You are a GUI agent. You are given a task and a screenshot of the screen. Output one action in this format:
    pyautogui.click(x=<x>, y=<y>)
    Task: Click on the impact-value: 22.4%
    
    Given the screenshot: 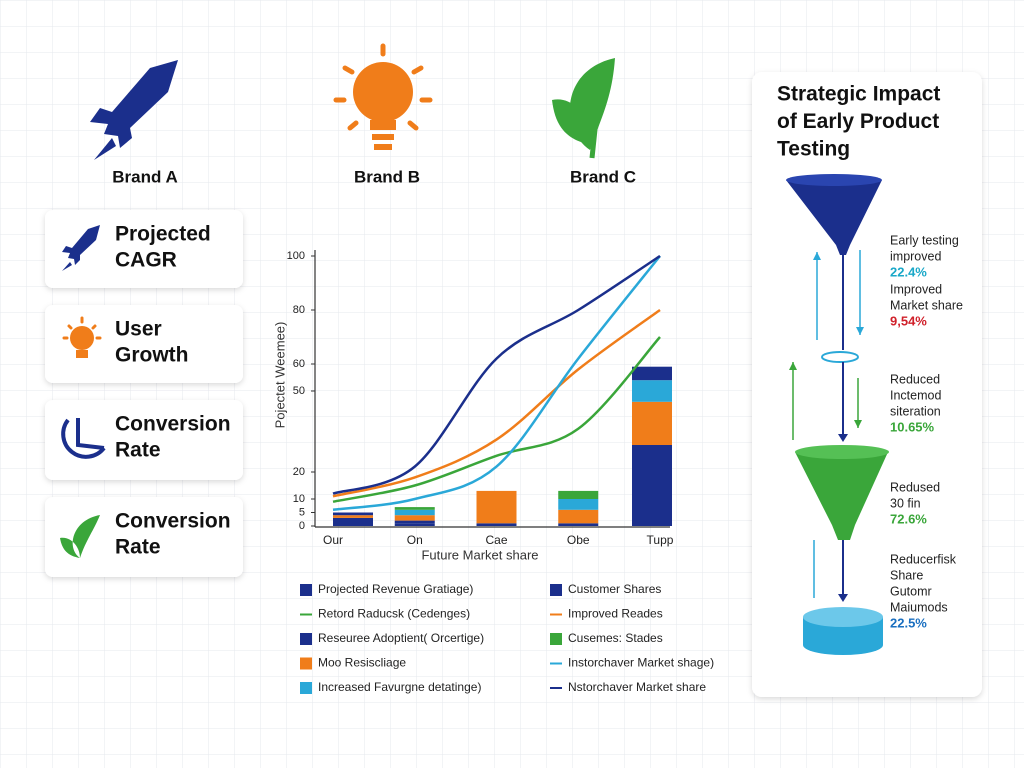 What is the action you would take?
    pyautogui.click(x=908, y=271)
    